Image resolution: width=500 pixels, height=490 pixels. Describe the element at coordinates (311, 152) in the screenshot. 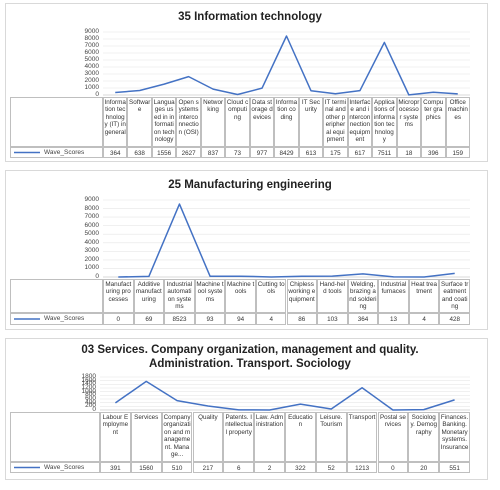

I see `value-cell: 613` at that location.